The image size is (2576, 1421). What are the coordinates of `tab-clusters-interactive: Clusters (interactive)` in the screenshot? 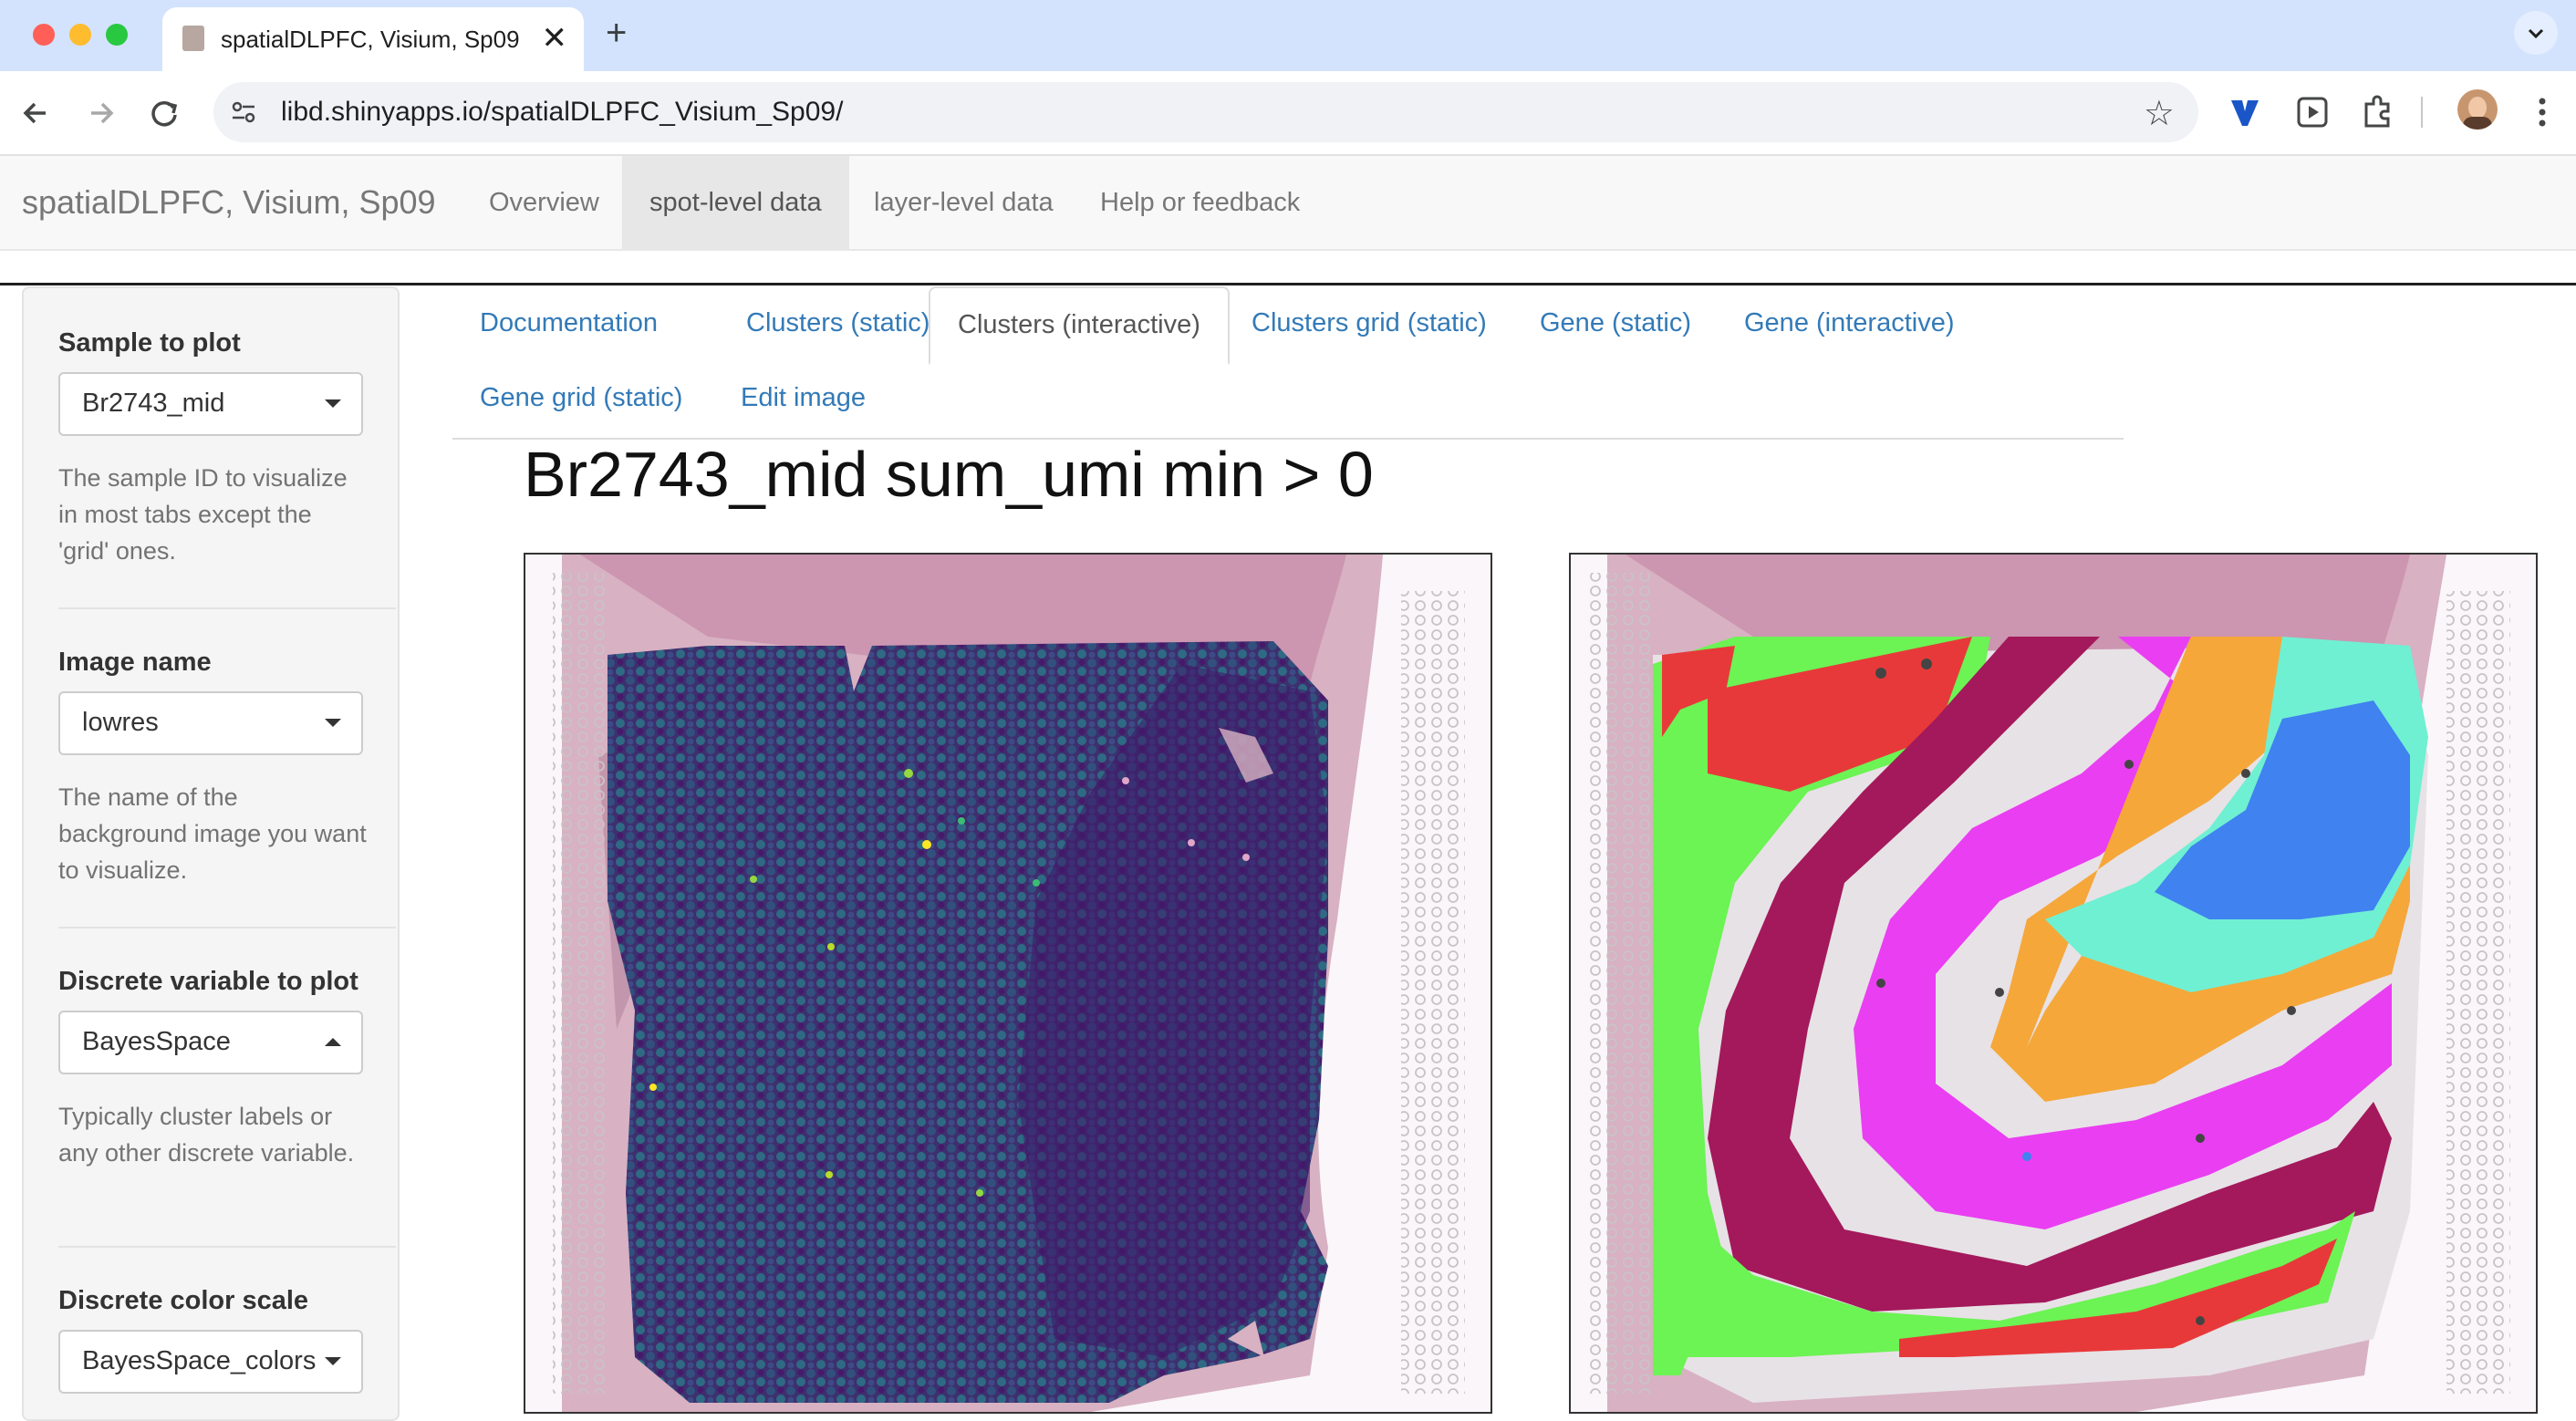 It's located at (1079, 325).